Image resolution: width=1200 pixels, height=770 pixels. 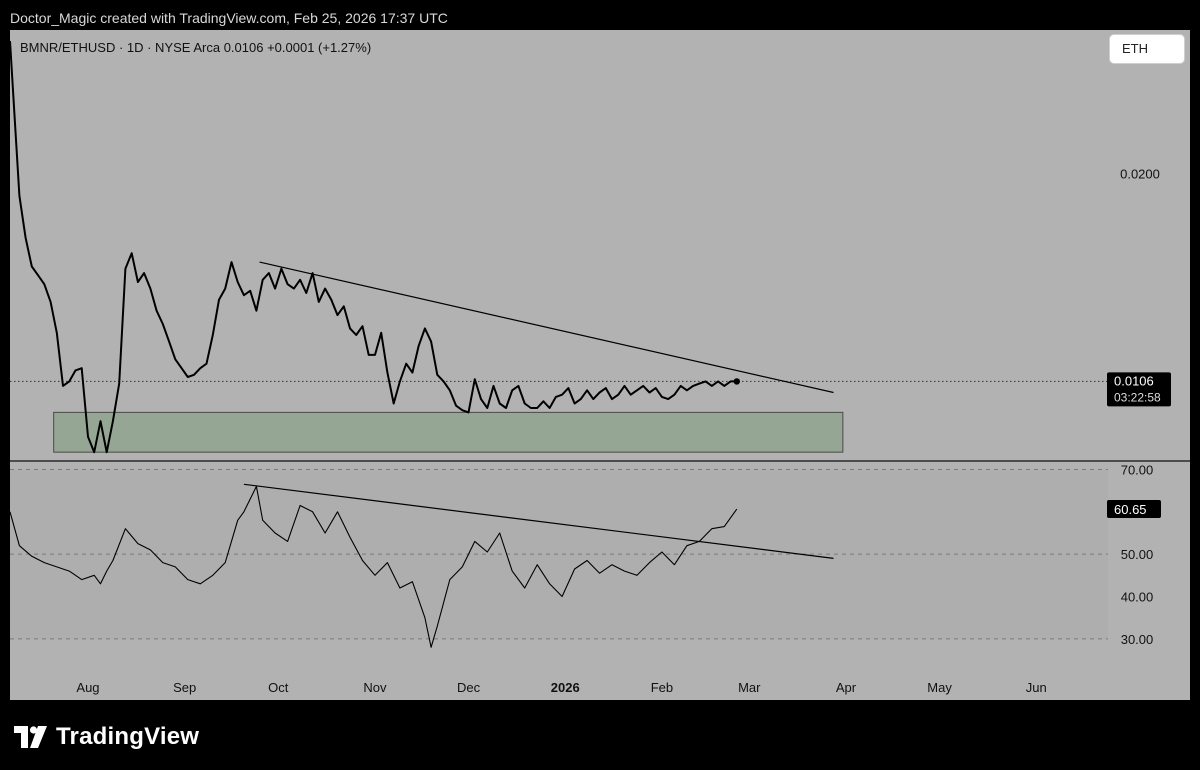 What do you see at coordinates (1137, 397) in the screenshot?
I see `countdown-label: 03:22:58` at bounding box center [1137, 397].